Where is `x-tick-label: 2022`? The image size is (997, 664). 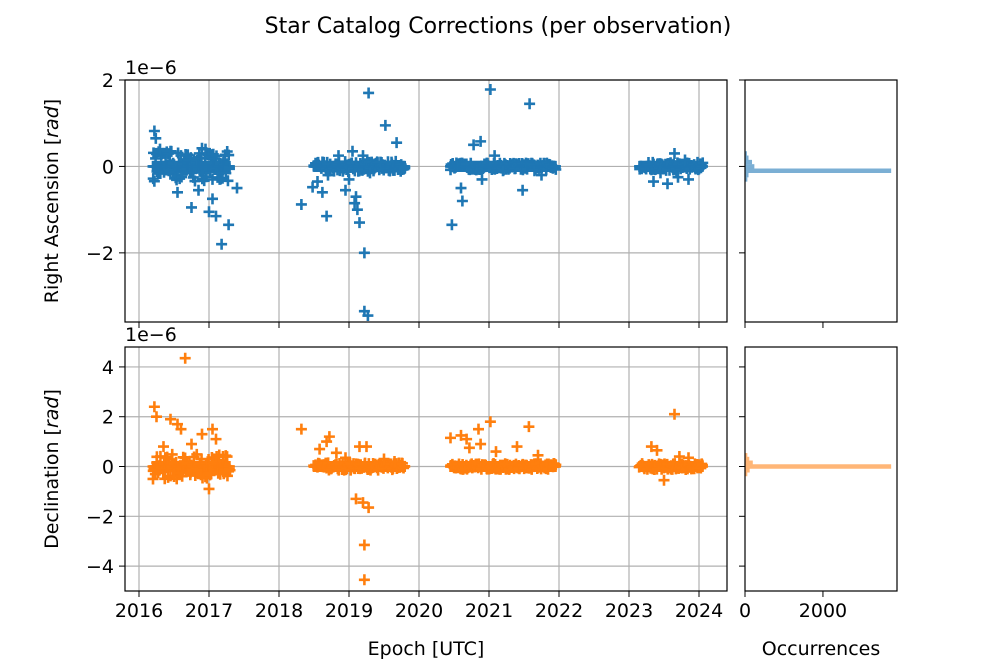 x-tick-label: 2022 is located at coordinates (559, 611).